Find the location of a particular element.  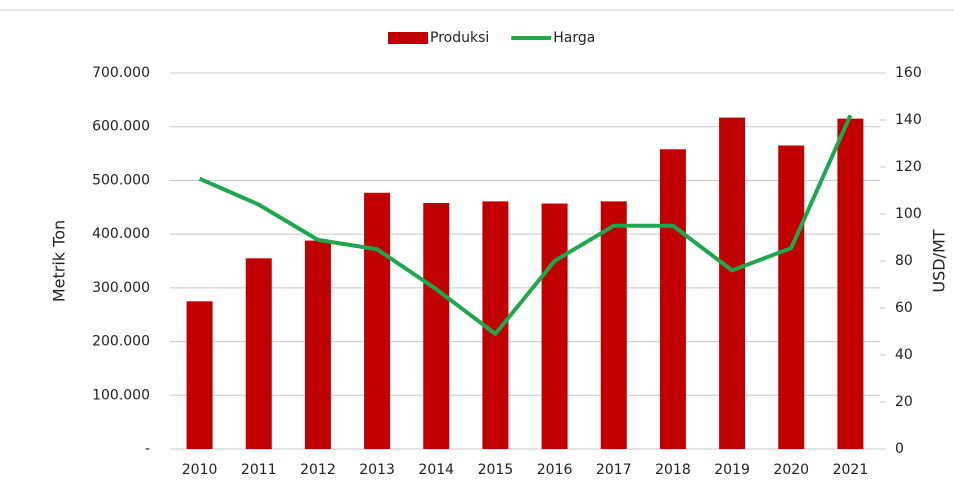

y-tick-label: 400.000 is located at coordinates (121, 234).